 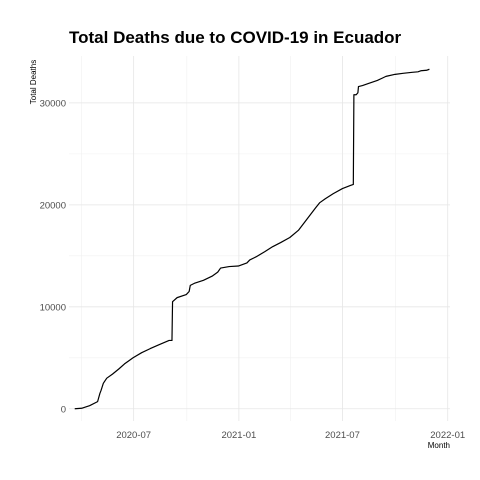 What do you see at coordinates (33, 82) in the screenshot?
I see `y-axis-label: Total Deaths` at bounding box center [33, 82].